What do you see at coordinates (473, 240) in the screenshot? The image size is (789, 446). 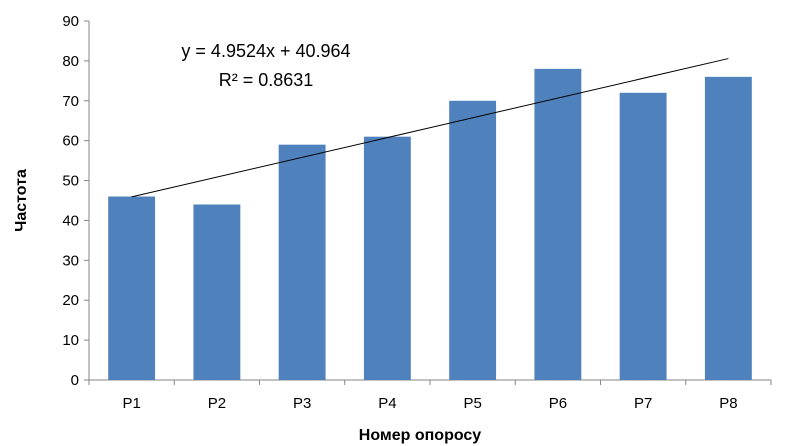 I see `bar-p5` at bounding box center [473, 240].